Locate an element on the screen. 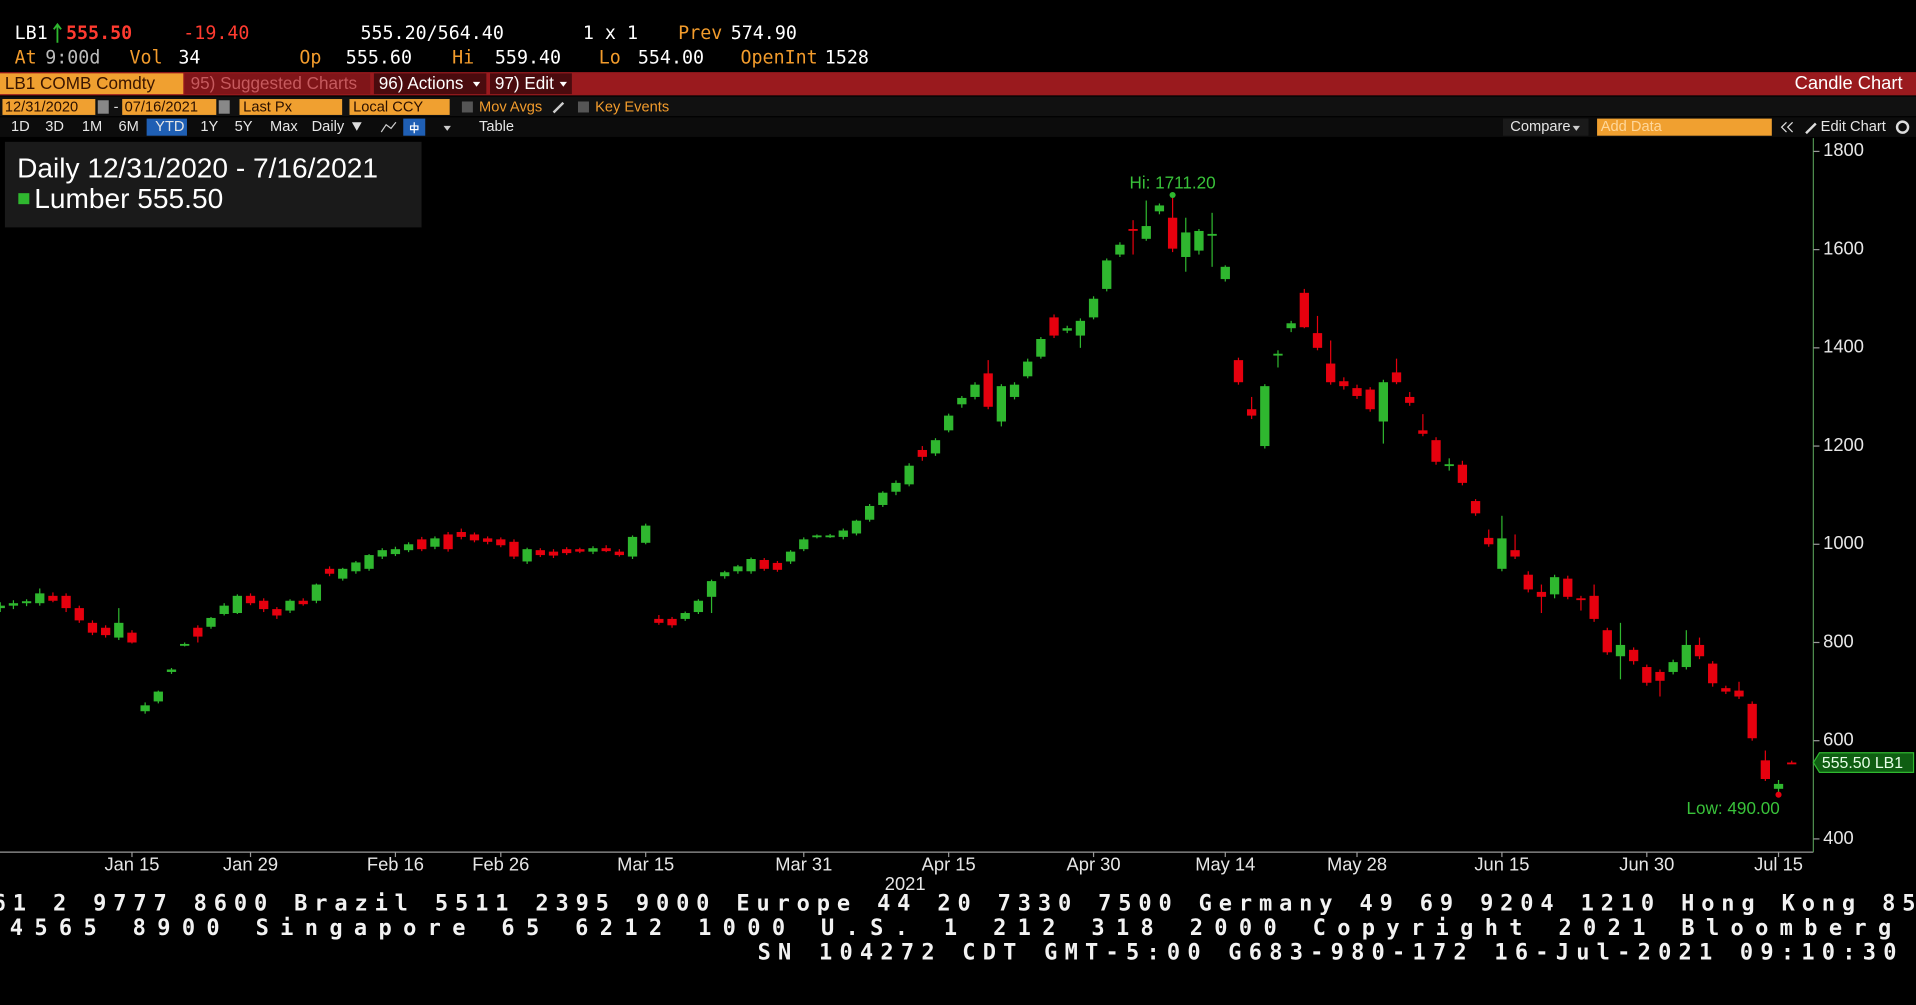 This screenshot has height=1005, width=1916. actions-box is located at coordinates (430, 84).